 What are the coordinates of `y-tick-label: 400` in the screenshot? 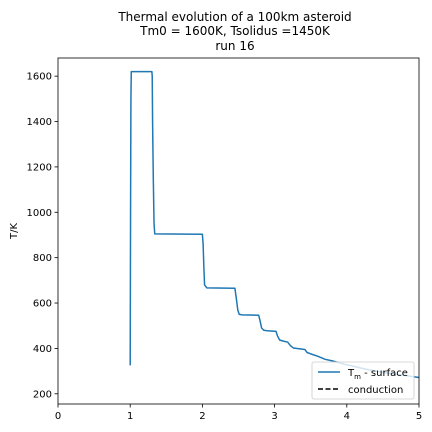 It's located at (42, 349).